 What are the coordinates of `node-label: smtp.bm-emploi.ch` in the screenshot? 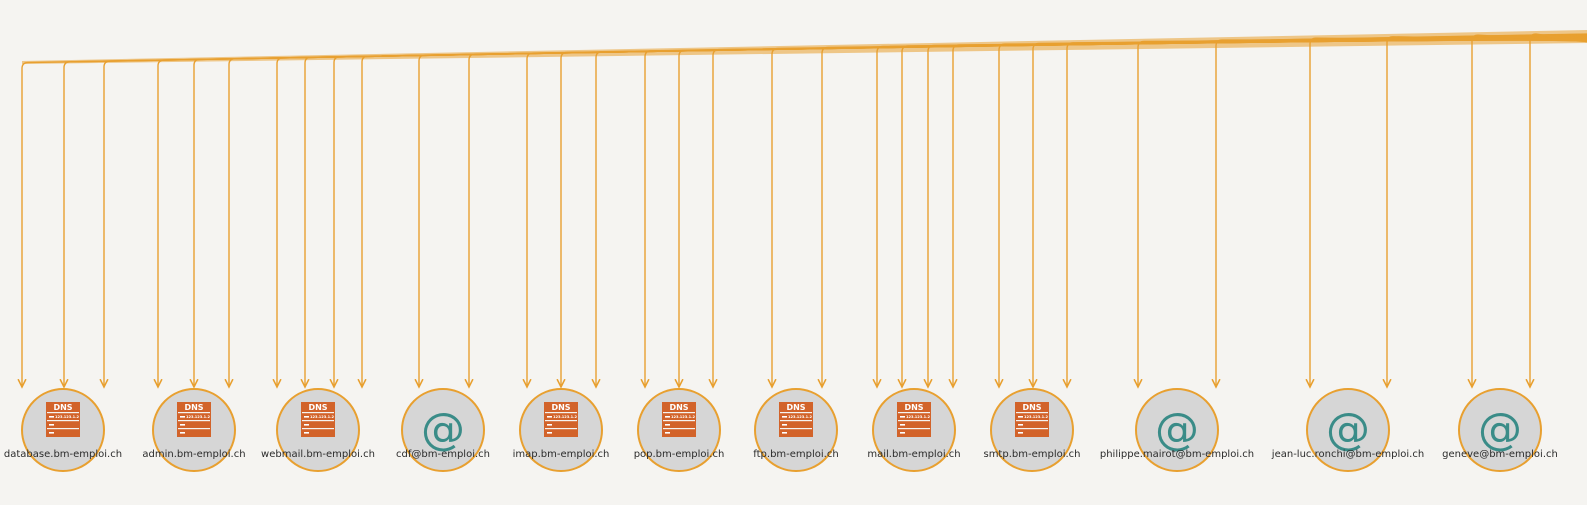 It's located at (1031, 454).